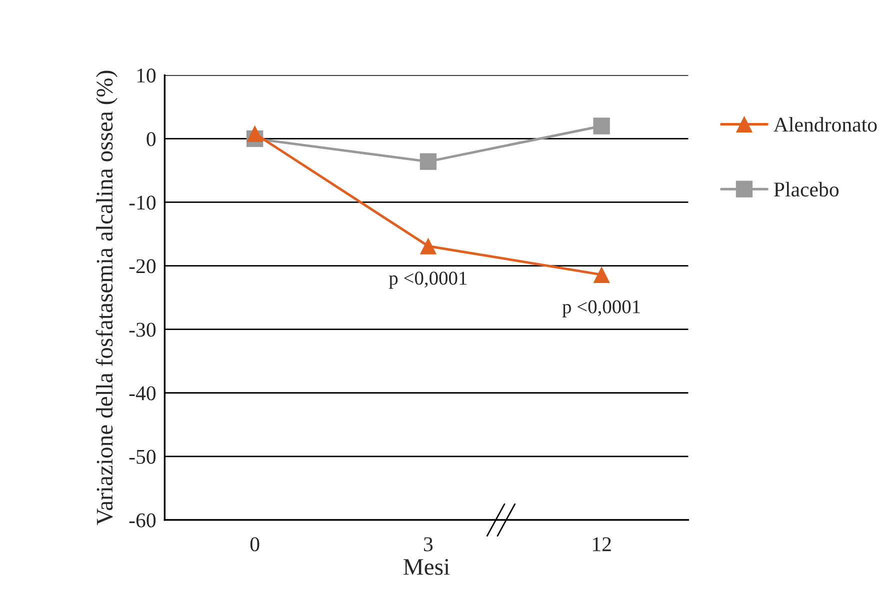  I want to click on legend-label: Placebo, so click(806, 189).